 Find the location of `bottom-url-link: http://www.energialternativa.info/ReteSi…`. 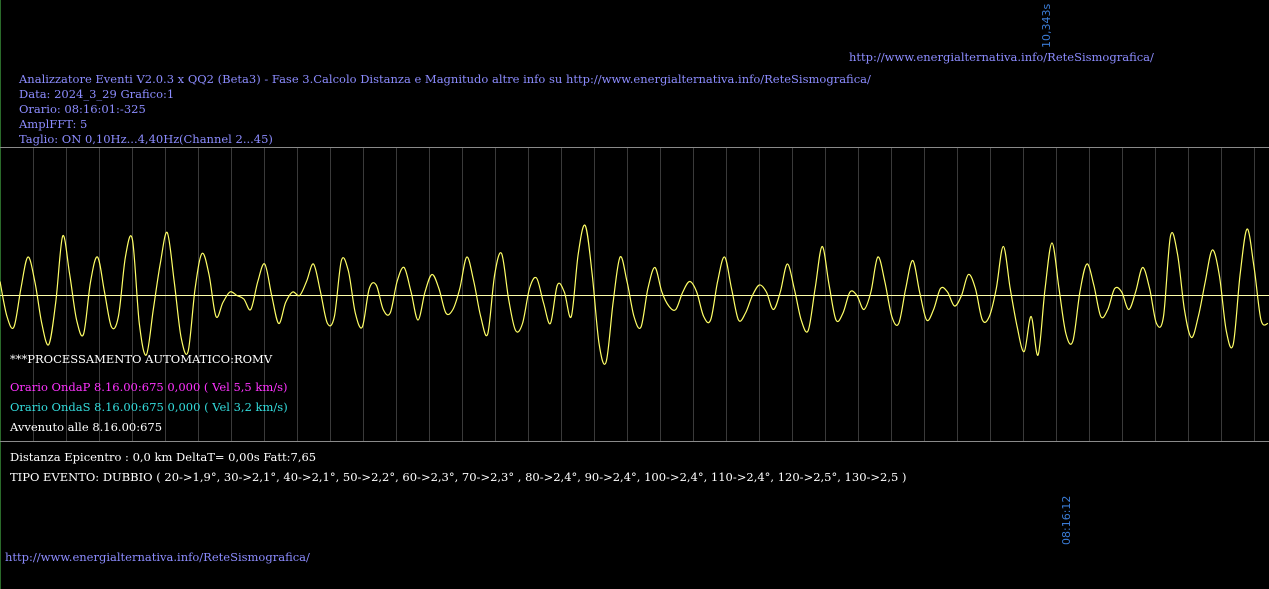

bottom-url-link: http://www.energialternativa.info/ReteSi… is located at coordinates (157, 557).